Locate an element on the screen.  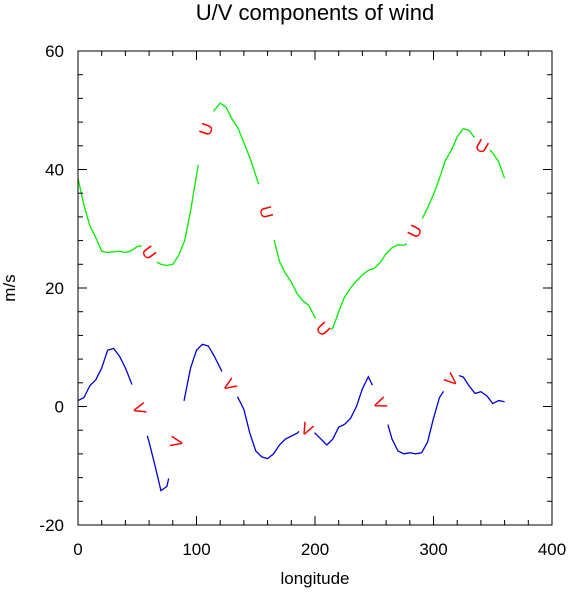
y-axis-label: m/s is located at coordinates (9, 287).